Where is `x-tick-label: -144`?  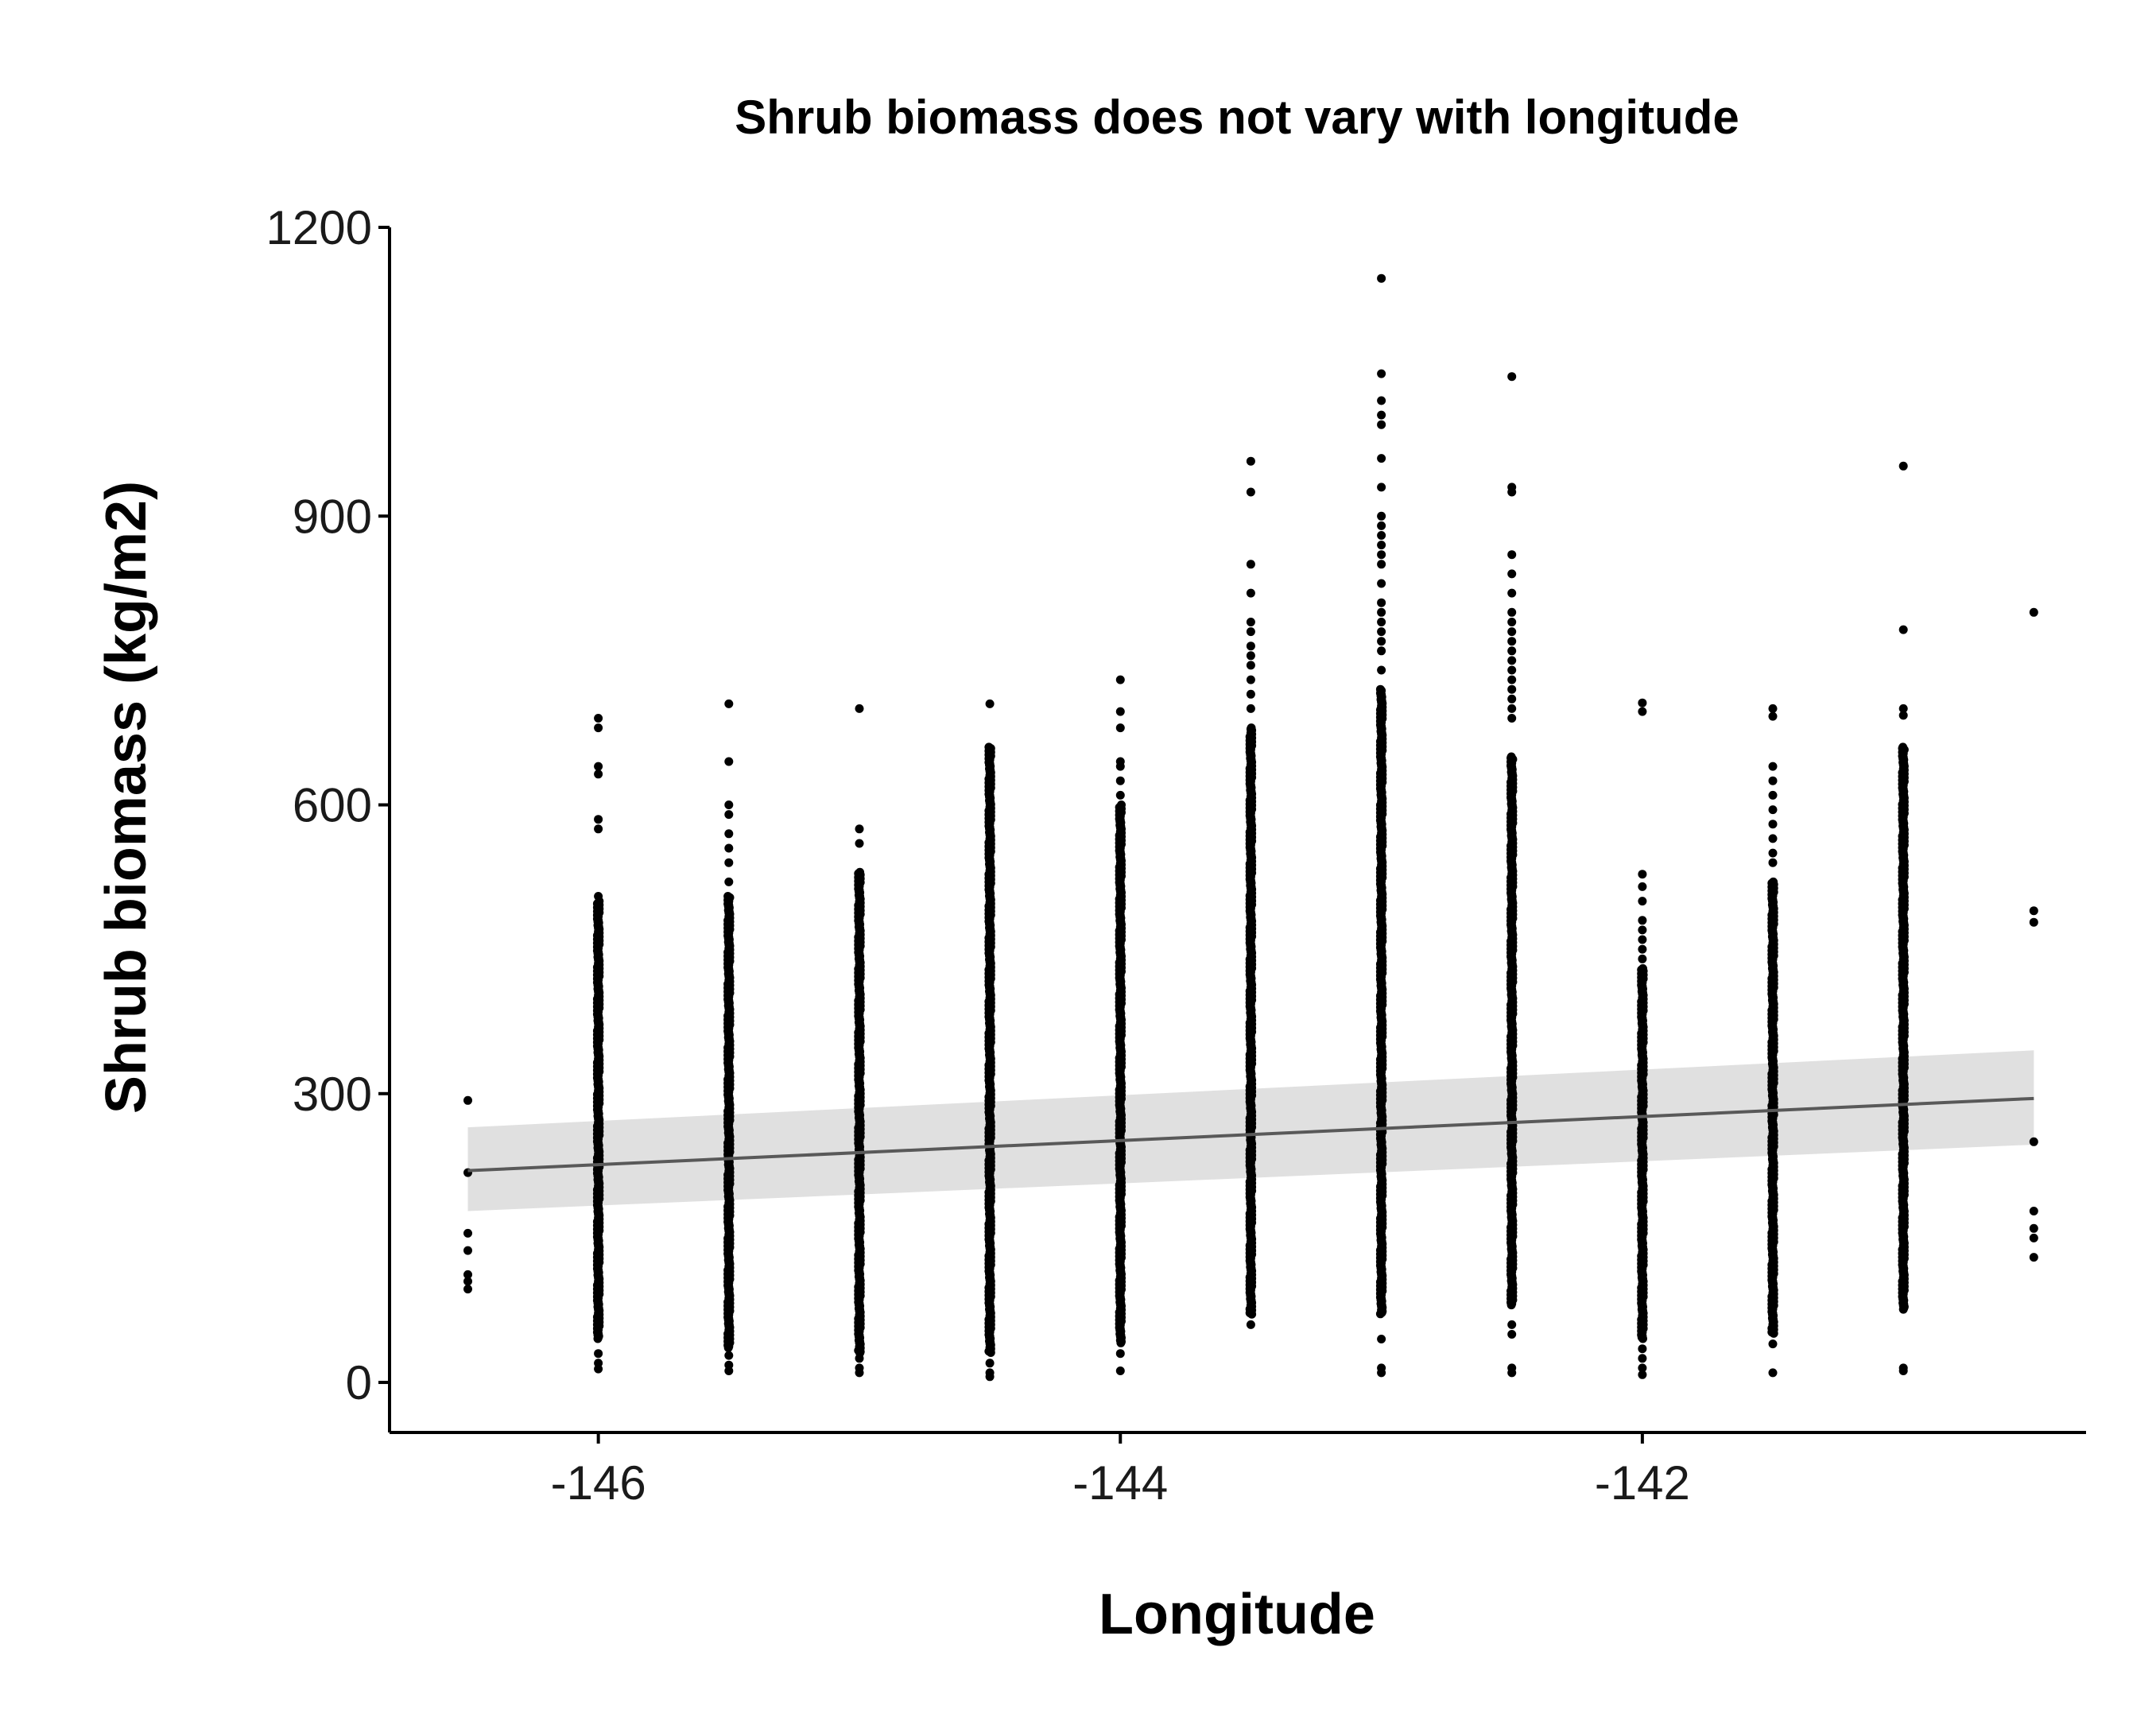
x-tick-label: -144 is located at coordinates (1120, 1483).